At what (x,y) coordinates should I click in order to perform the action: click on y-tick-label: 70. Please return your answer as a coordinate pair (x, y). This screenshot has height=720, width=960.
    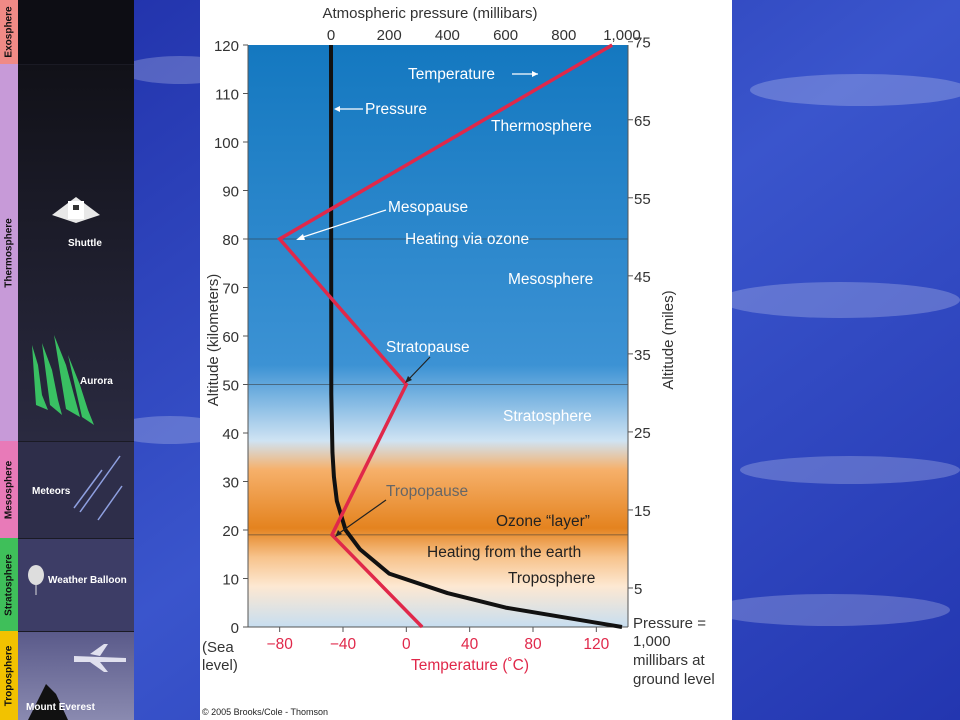
    Looking at the image, I should click on (230, 289).